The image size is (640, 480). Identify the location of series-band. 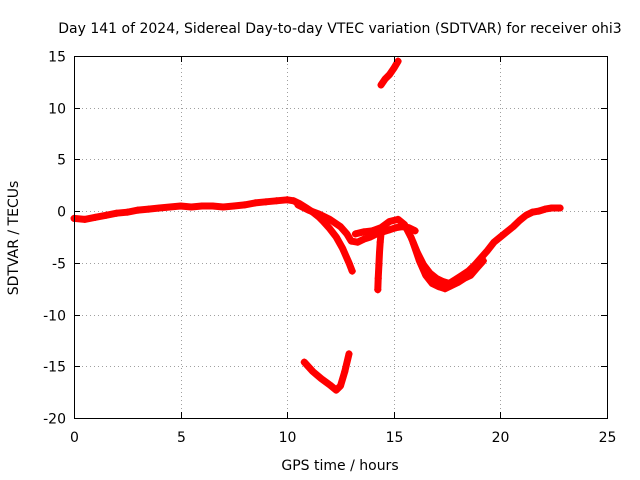
(457, 245).